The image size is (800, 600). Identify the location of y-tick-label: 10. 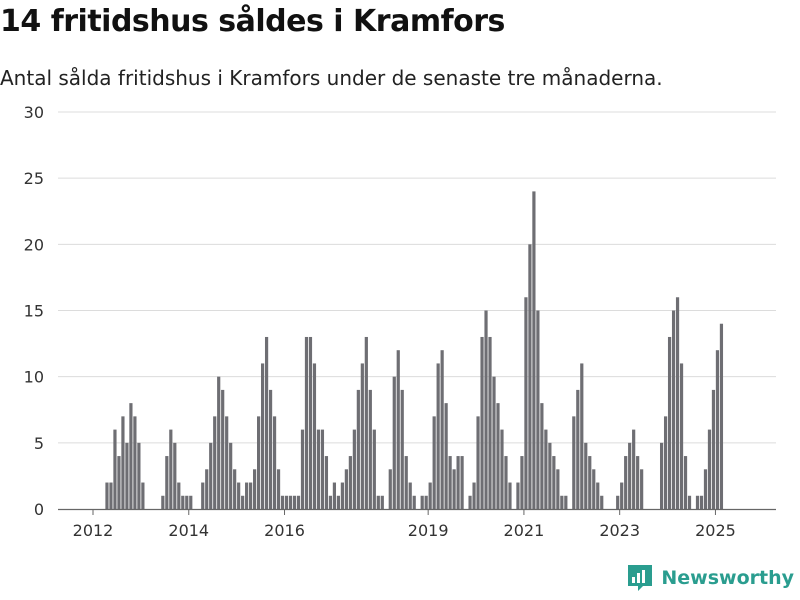
(34, 377).